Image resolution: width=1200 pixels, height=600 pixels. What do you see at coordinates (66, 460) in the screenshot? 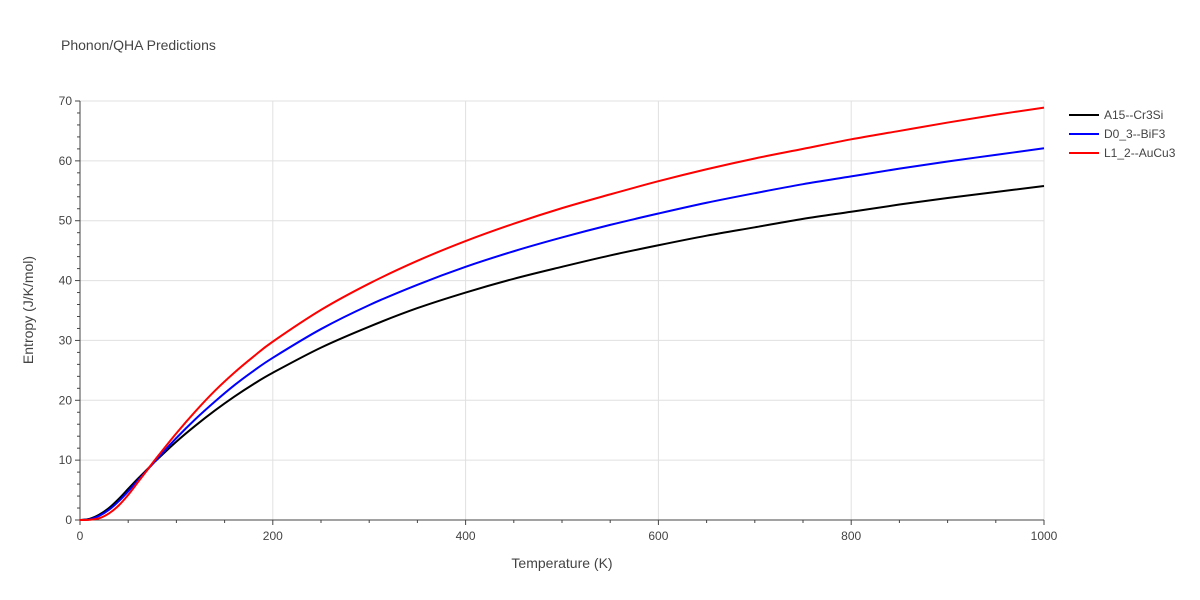
I see `y-tick-label: 10` at bounding box center [66, 460].